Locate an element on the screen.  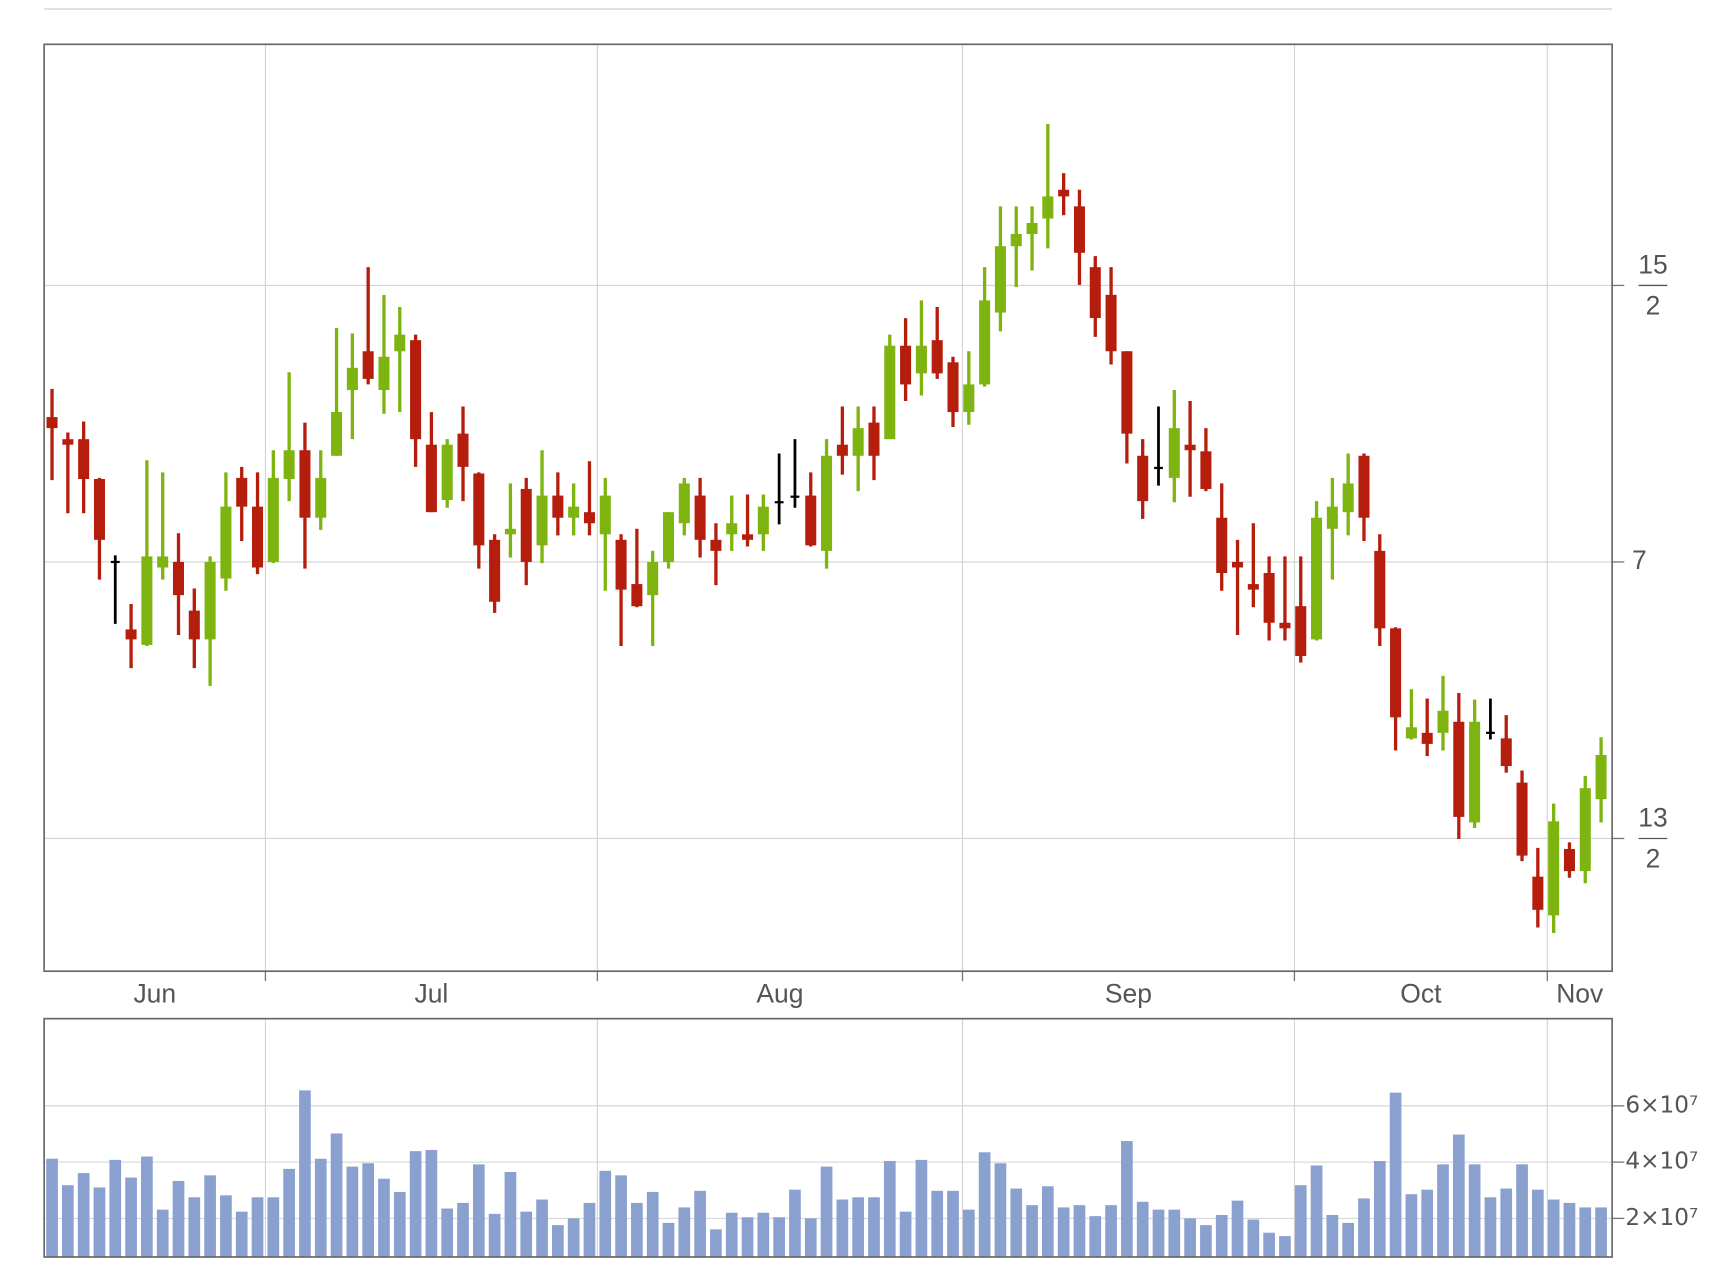
y-tick-label: 6×10⁷ is located at coordinates (1661, 1104).